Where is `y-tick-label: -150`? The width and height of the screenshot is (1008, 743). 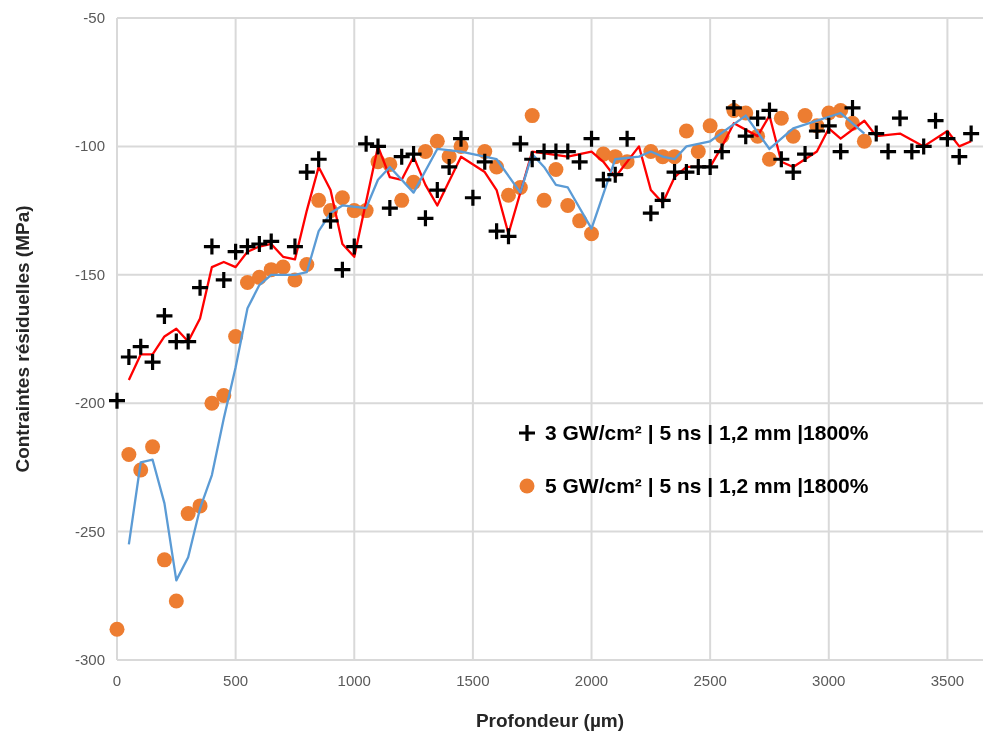 y-tick-label: -150 is located at coordinates (89, 274).